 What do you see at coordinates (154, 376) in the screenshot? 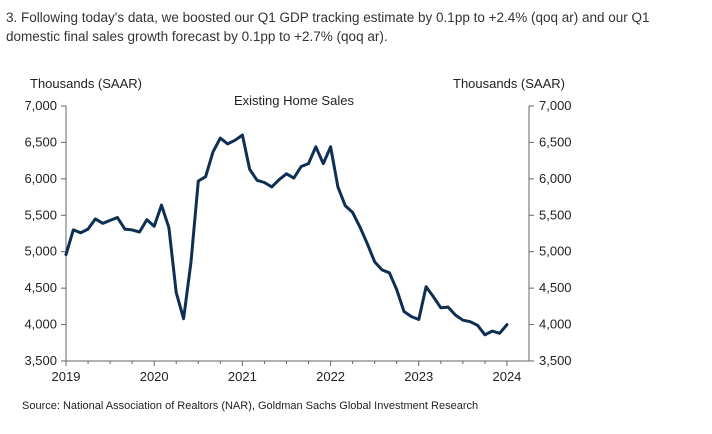
I see `x-tick-label: 2020` at bounding box center [154, 376].